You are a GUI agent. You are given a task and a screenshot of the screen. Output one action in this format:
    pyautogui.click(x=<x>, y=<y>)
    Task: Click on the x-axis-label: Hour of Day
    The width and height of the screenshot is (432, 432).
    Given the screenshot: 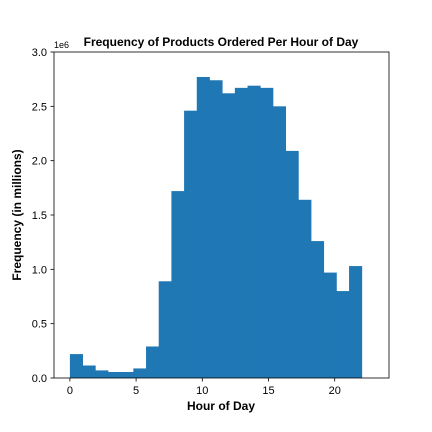 What is the action you would take?
    pyautogui.click(x=221, y=406)
    